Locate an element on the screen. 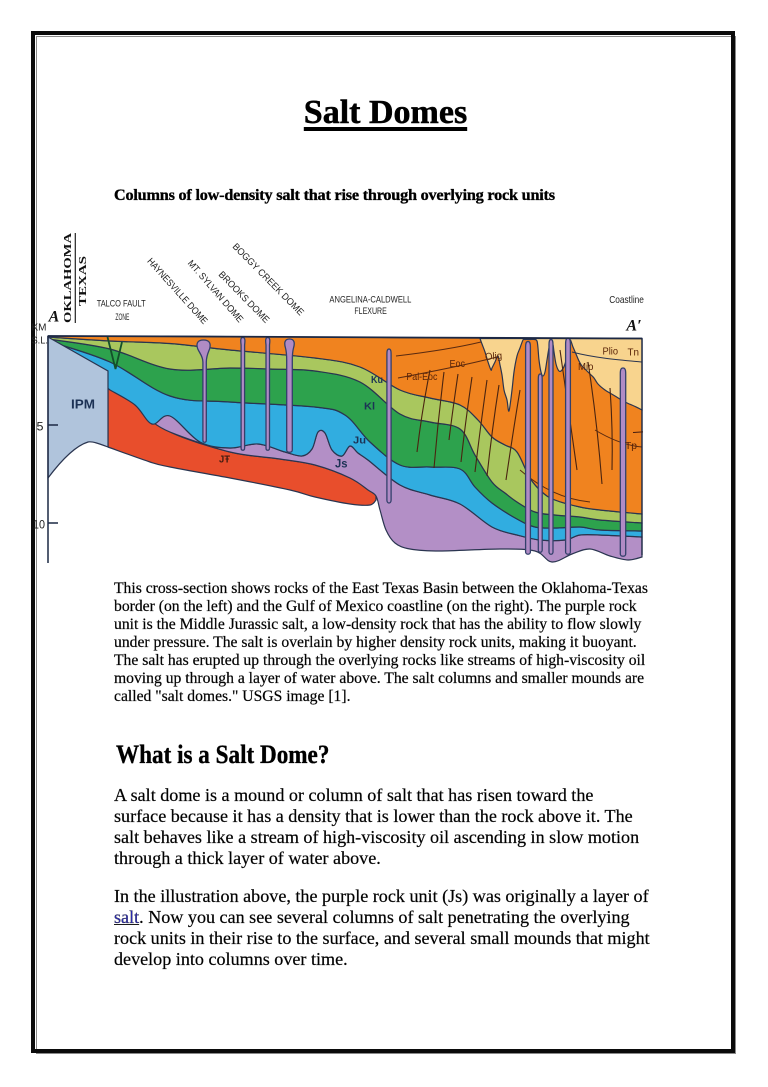 The height and width of the screenshot is (1087, 768). svg-text: TALCO FAULT is located at coordinates (121, 303).